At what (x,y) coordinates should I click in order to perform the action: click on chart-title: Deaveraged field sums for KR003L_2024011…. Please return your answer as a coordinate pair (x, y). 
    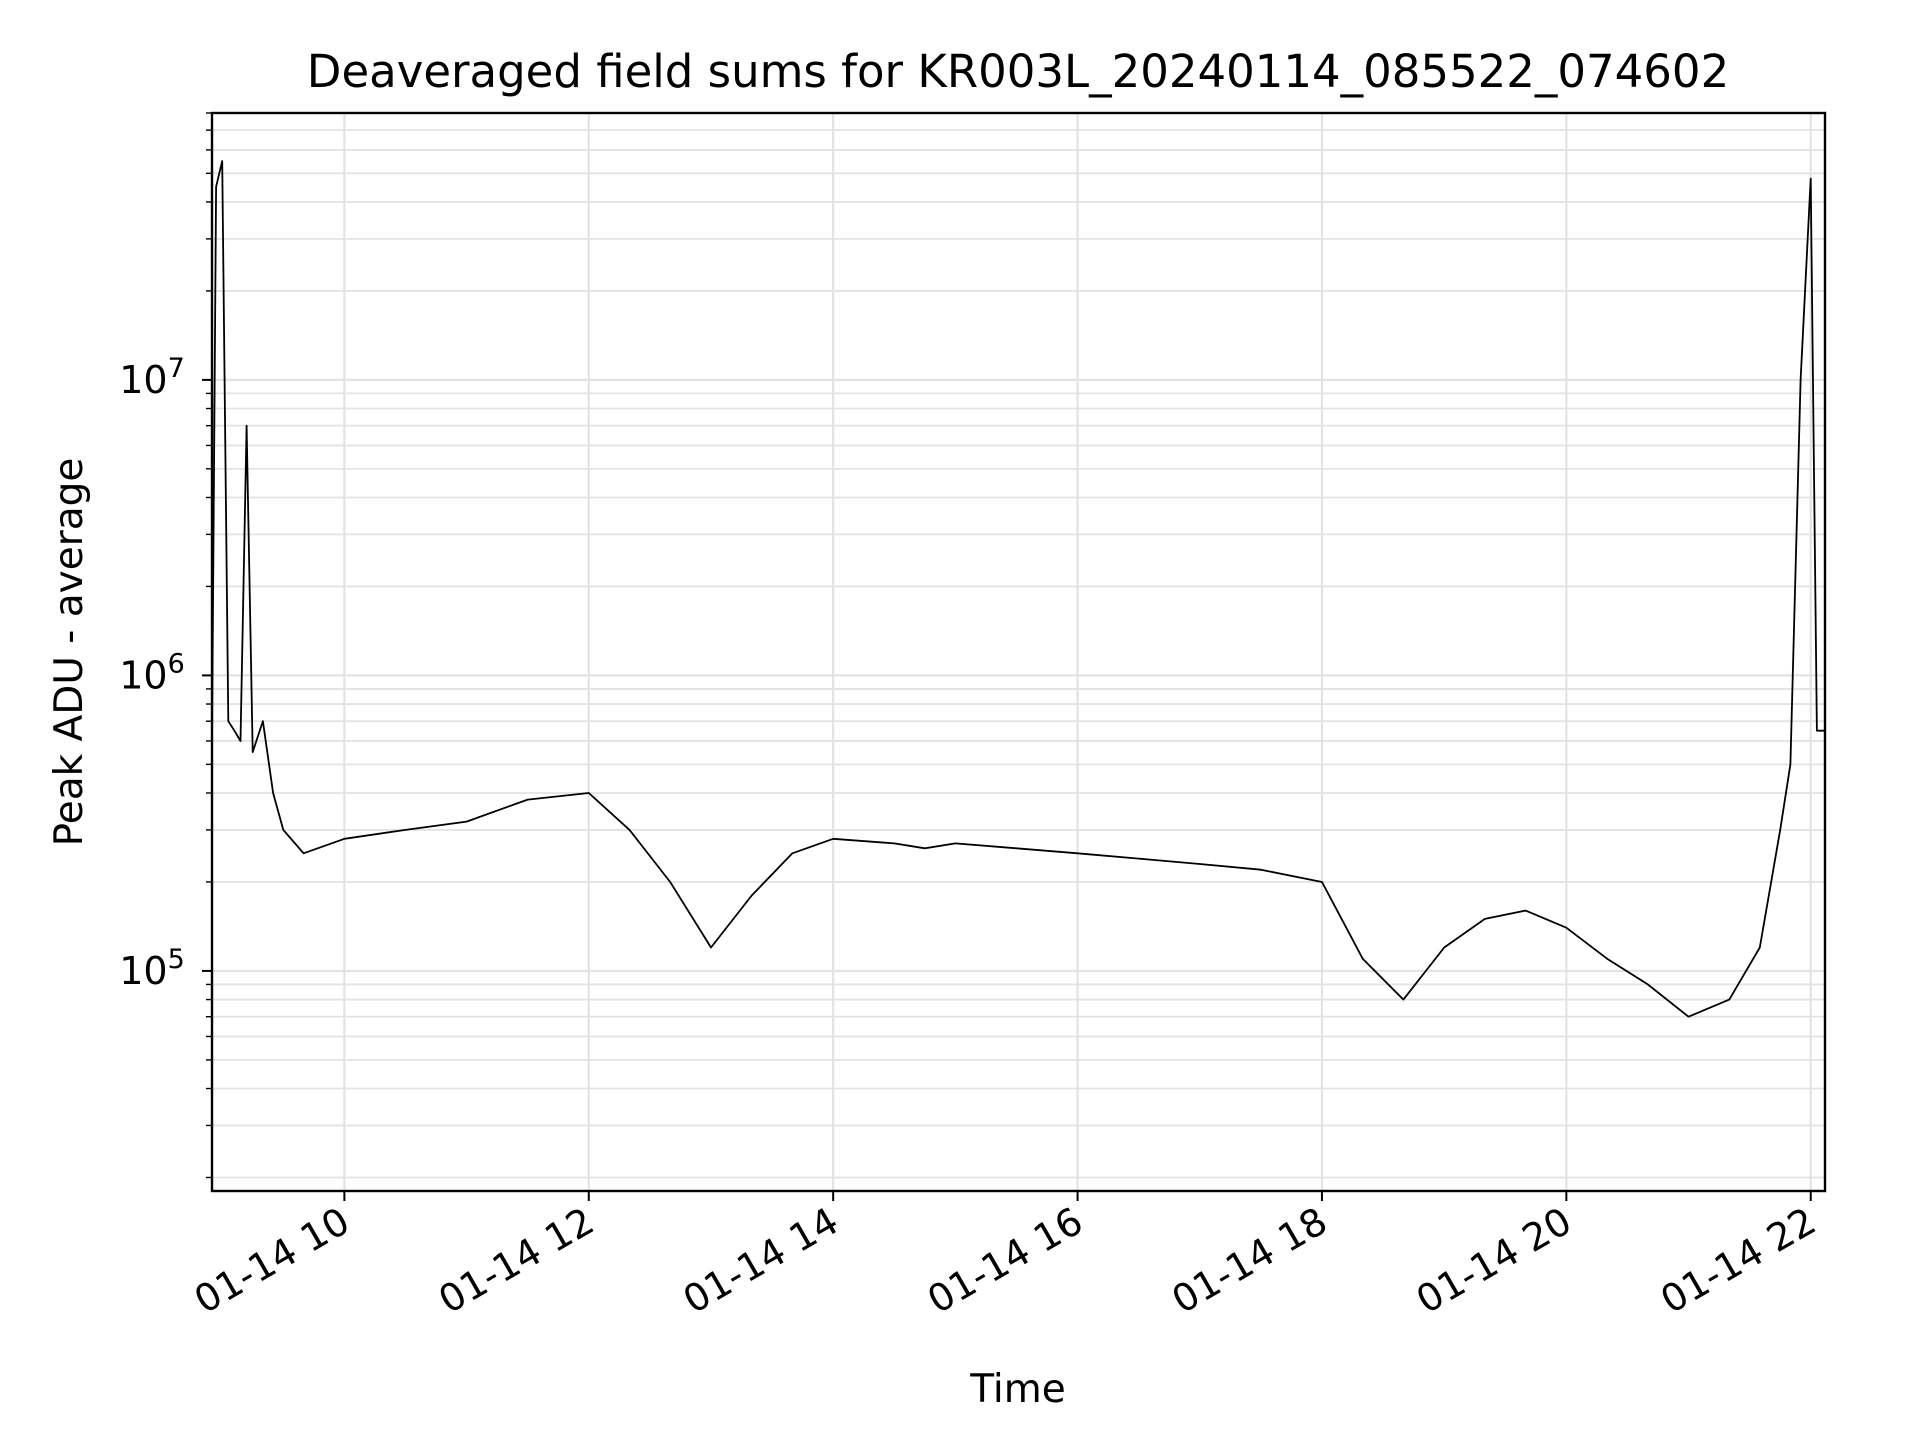
    Looking at the image, I should click on (1018, 71).